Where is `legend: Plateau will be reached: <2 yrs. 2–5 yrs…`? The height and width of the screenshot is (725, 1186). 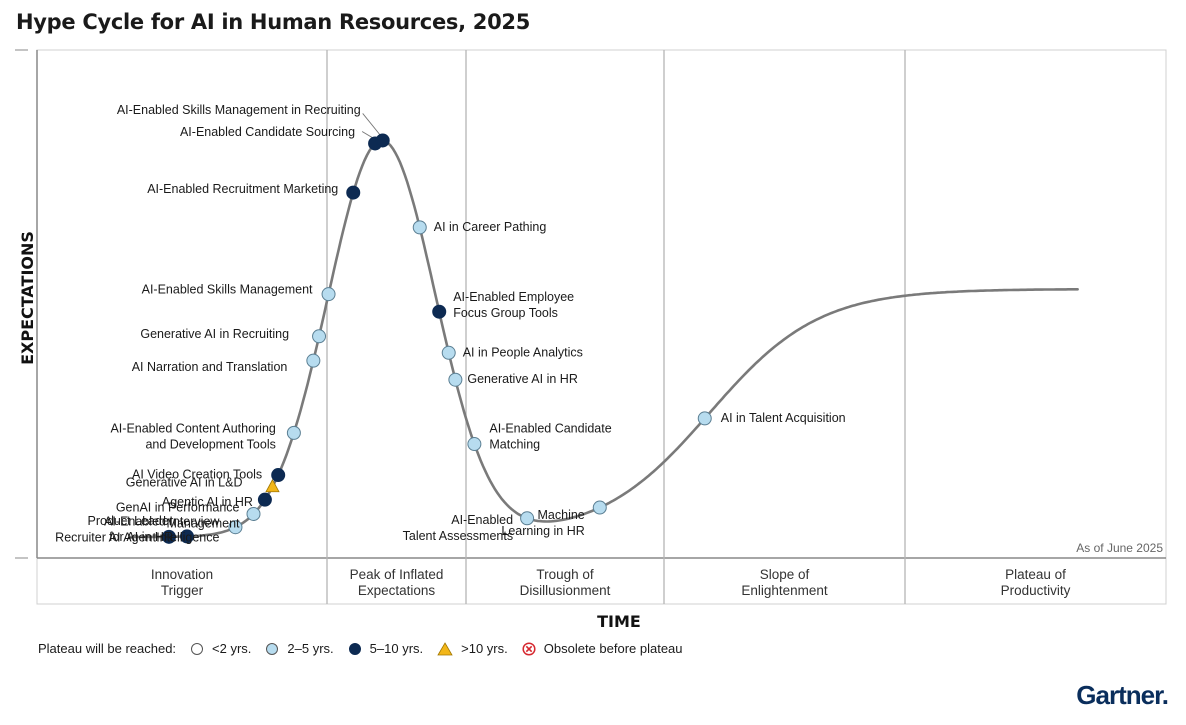
legend: Plateau will be reached: <2 yrs. 2–5 yrs… is located at coordinates (360, 648).